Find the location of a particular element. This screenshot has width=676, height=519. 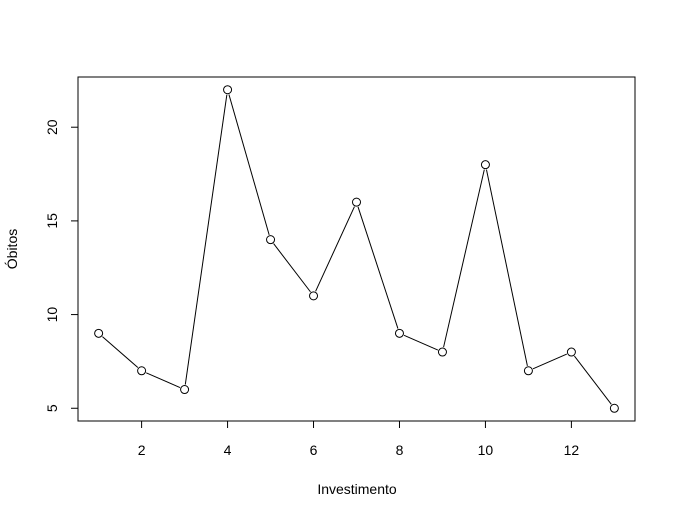

x-tick-label-12: 12 is located at coordinates (572, 450).